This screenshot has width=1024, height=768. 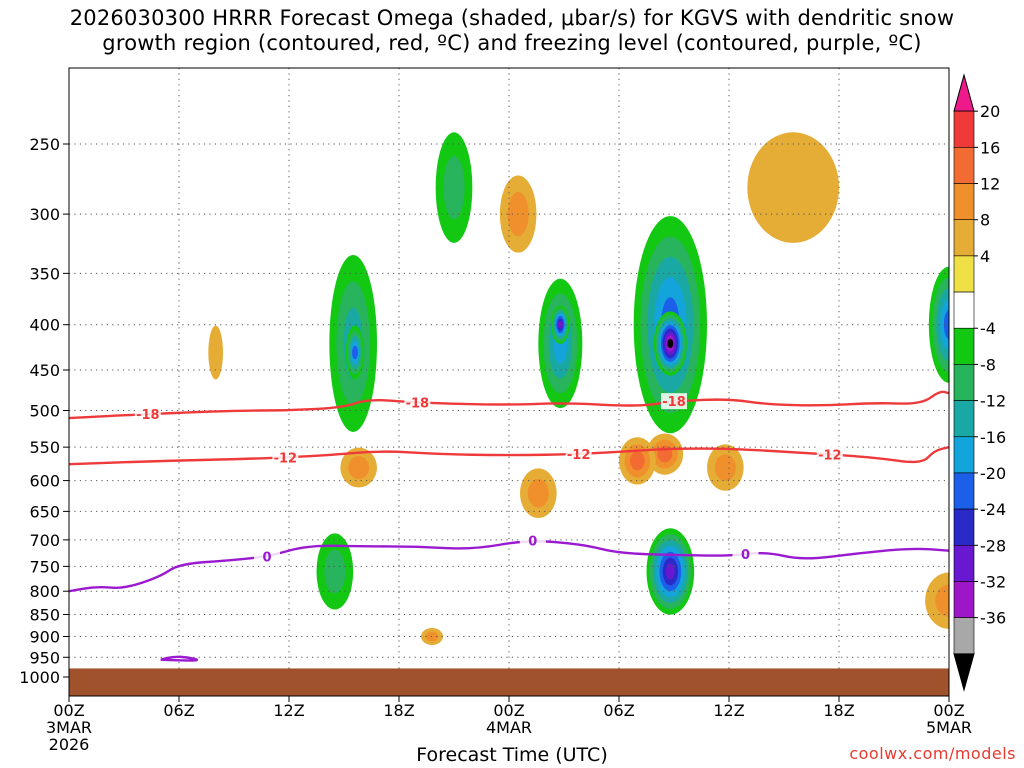 What do you see at coordinates (44, 657) in the screenshot?
I see `y-tick-label: 950` at bounding box center [44, 657].